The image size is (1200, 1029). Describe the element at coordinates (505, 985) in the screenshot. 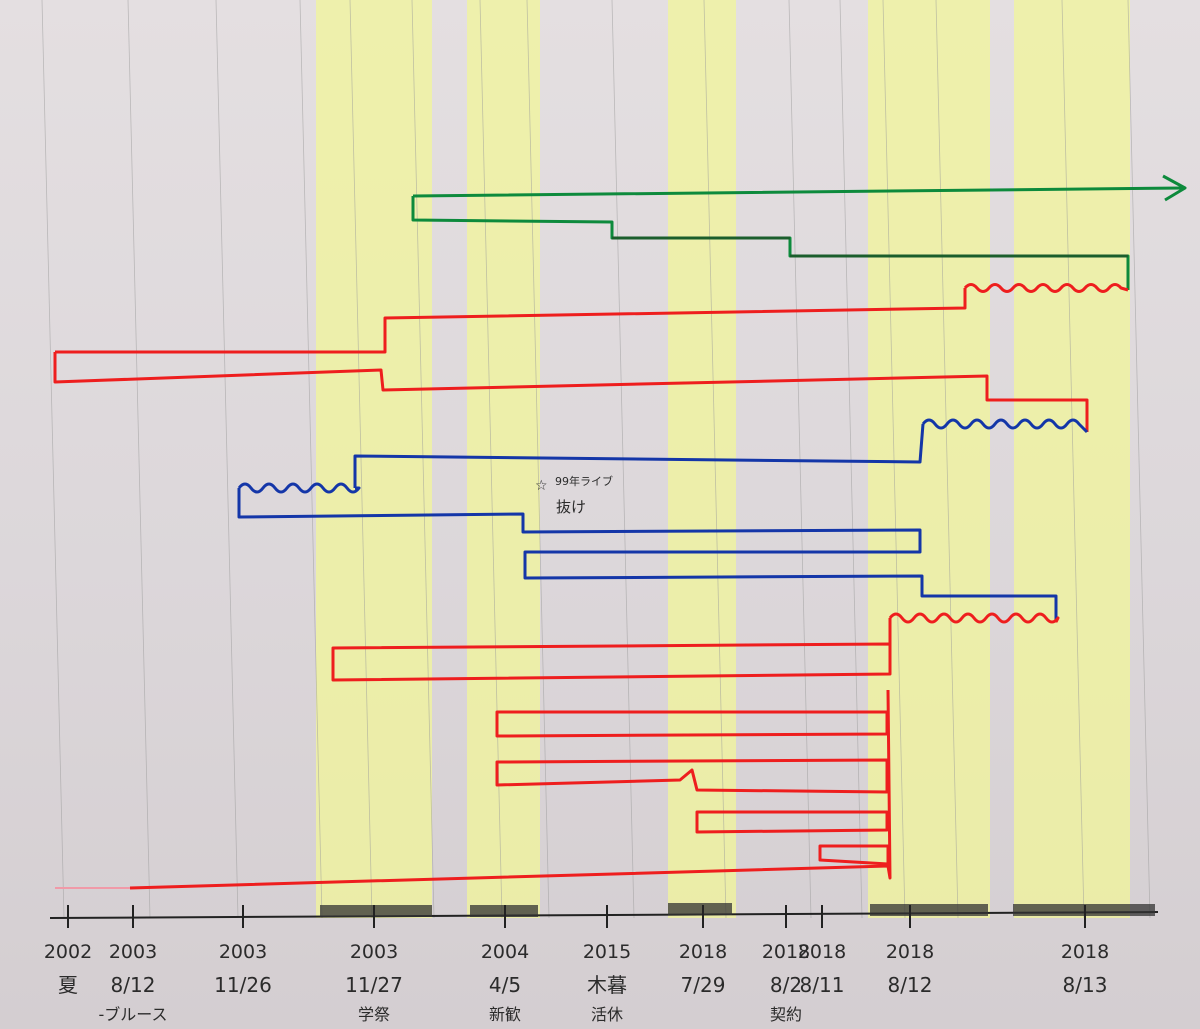

I see `tick-date: 4/5` at that location.